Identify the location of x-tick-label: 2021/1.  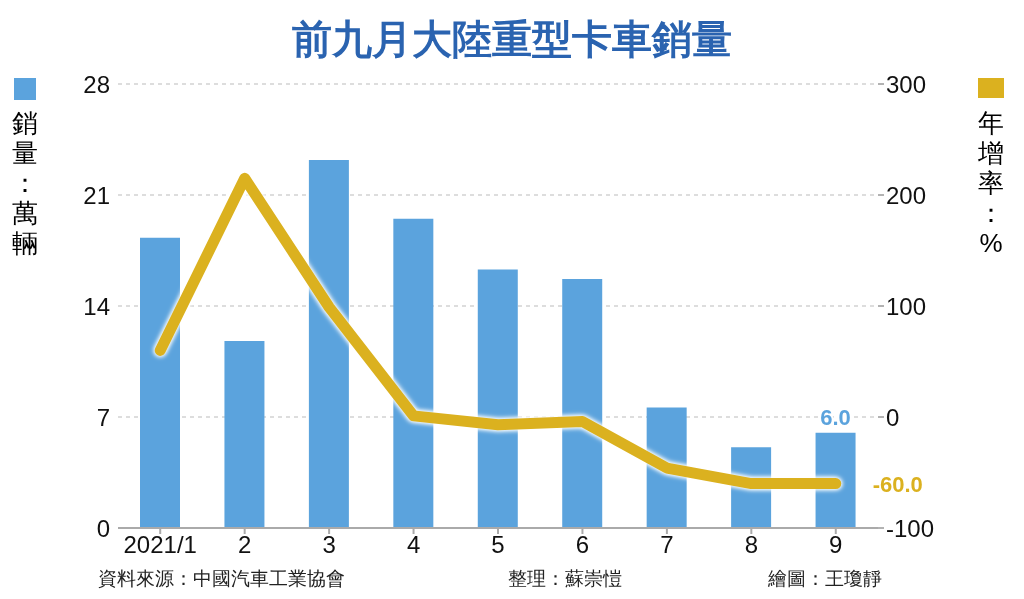
(160, 545).